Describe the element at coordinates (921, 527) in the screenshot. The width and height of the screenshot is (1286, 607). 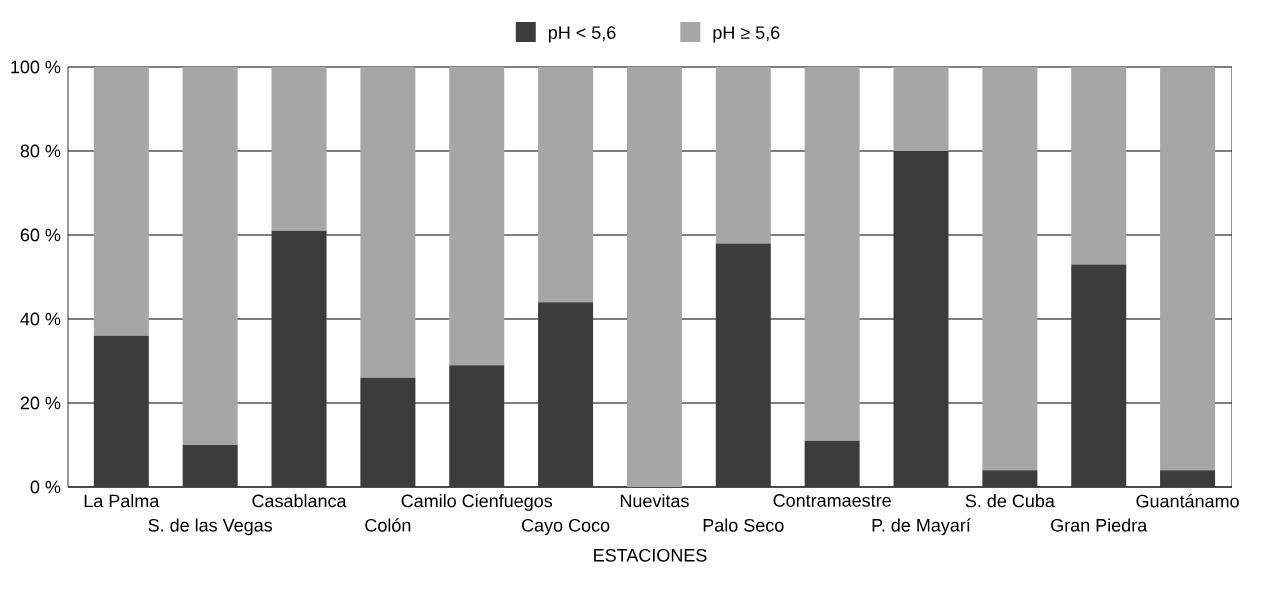
I see `x-tick-label: P. de Mayarí` at that location.